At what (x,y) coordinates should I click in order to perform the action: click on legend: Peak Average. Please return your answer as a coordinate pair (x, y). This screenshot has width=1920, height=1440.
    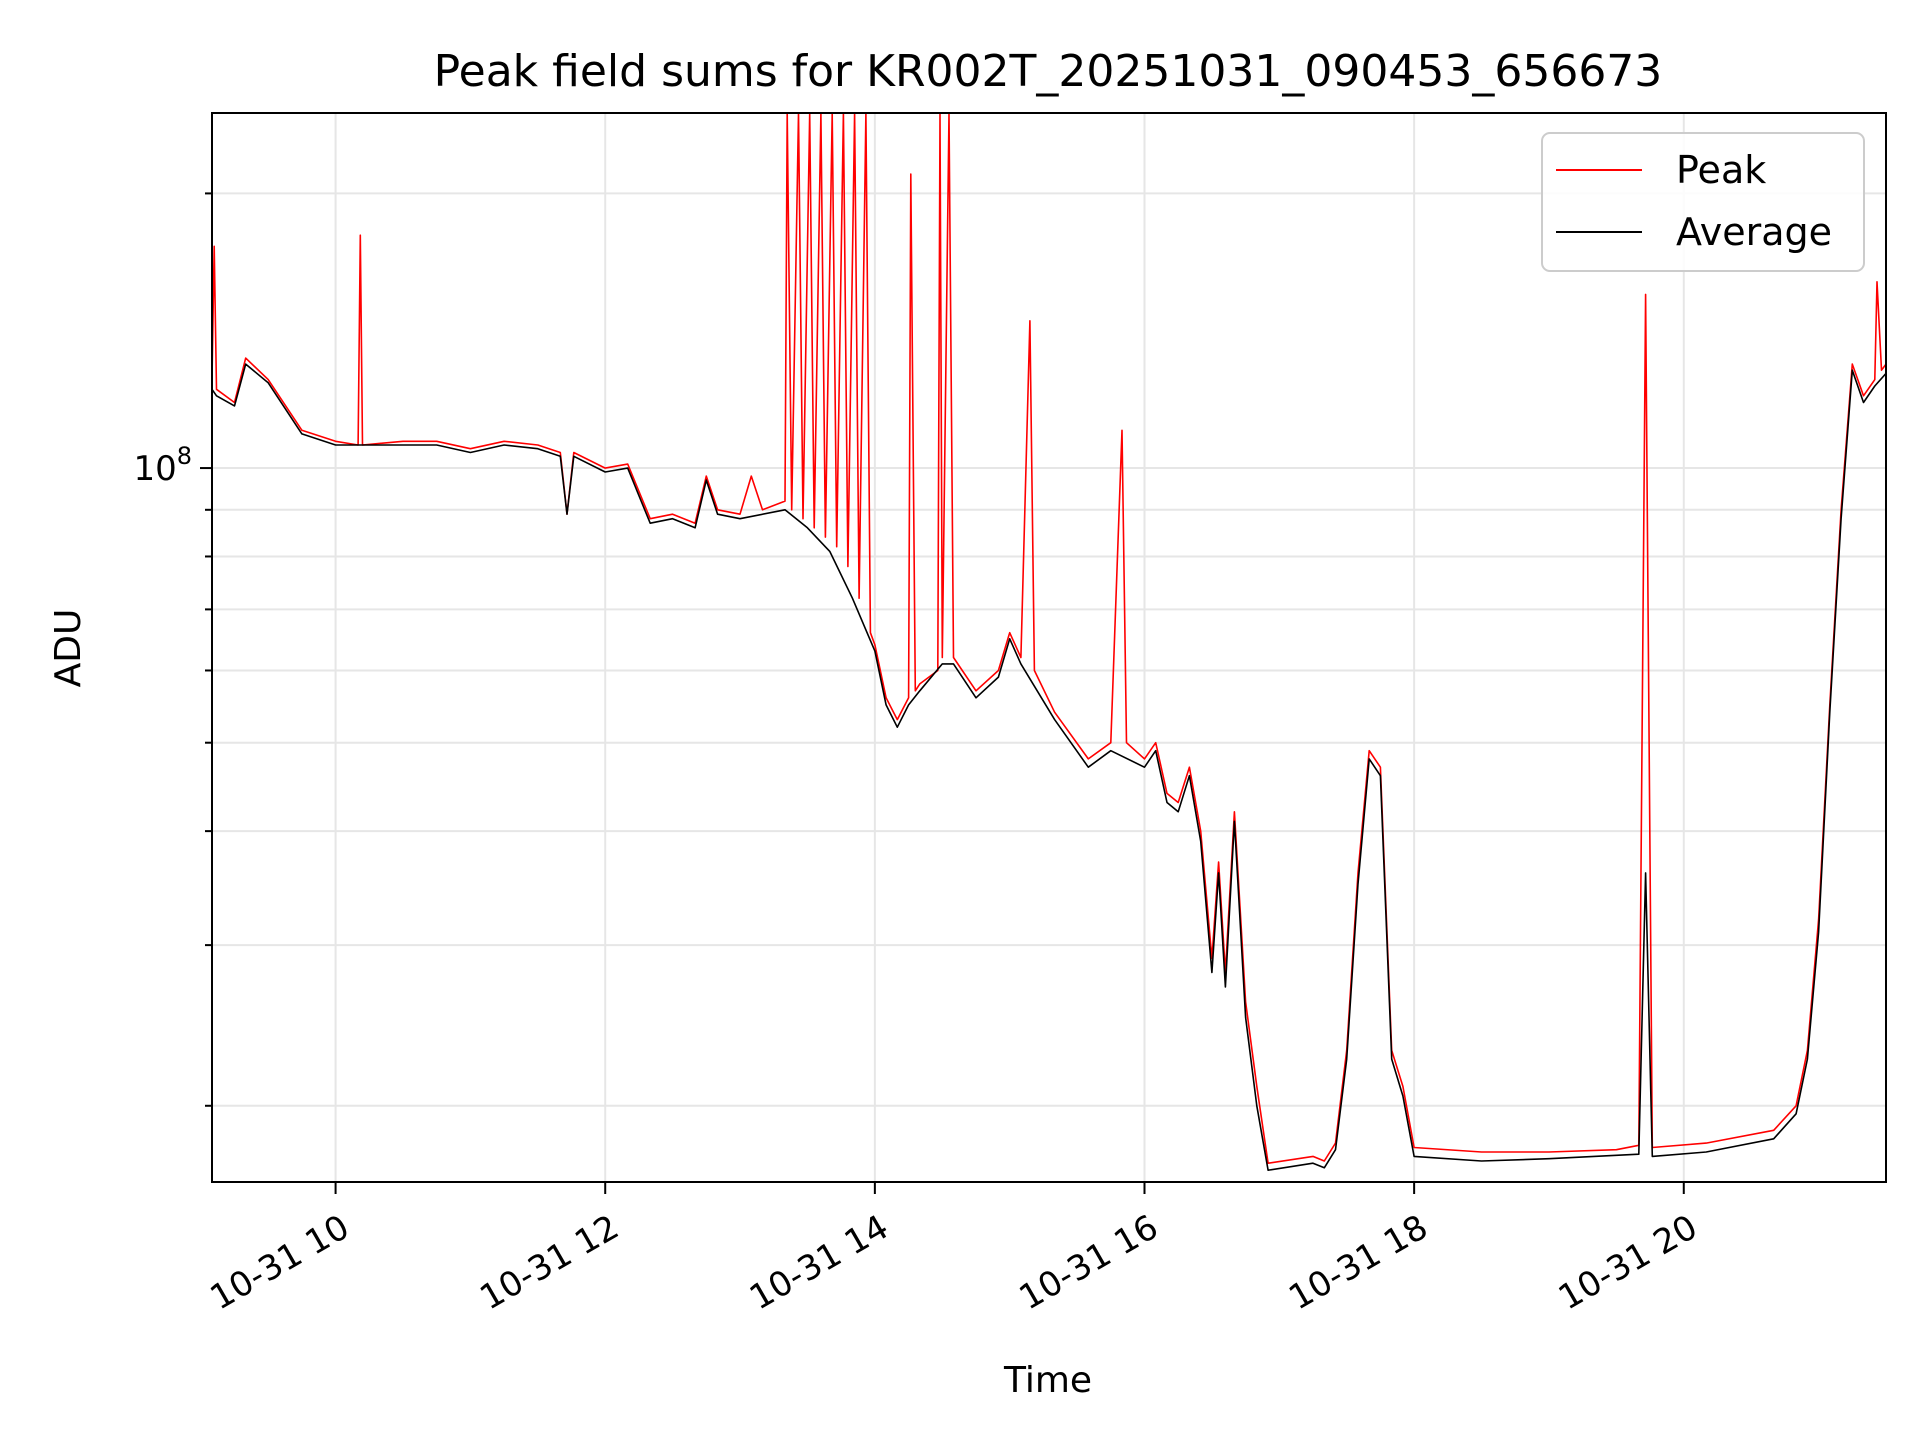
    Looking at the image, I should click on (1703, 202).